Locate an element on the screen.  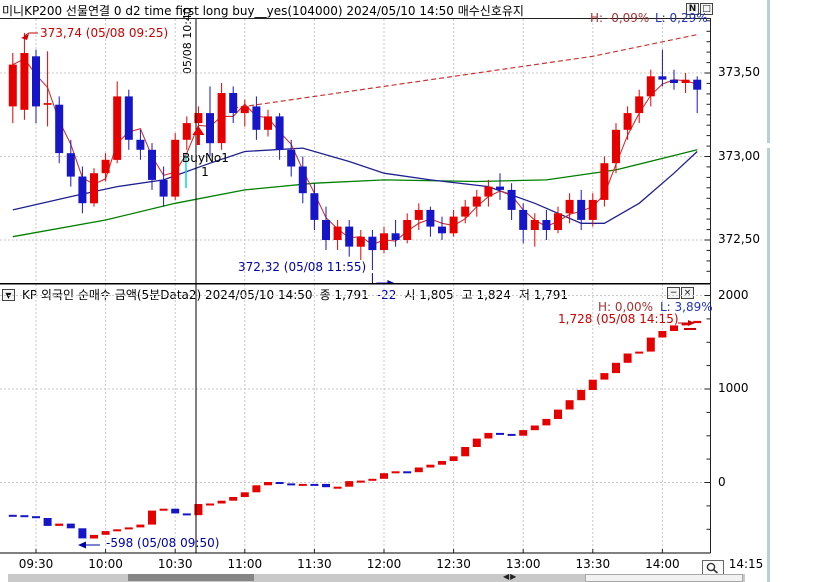
ma-slow-line is located at coordinates (355, 193).